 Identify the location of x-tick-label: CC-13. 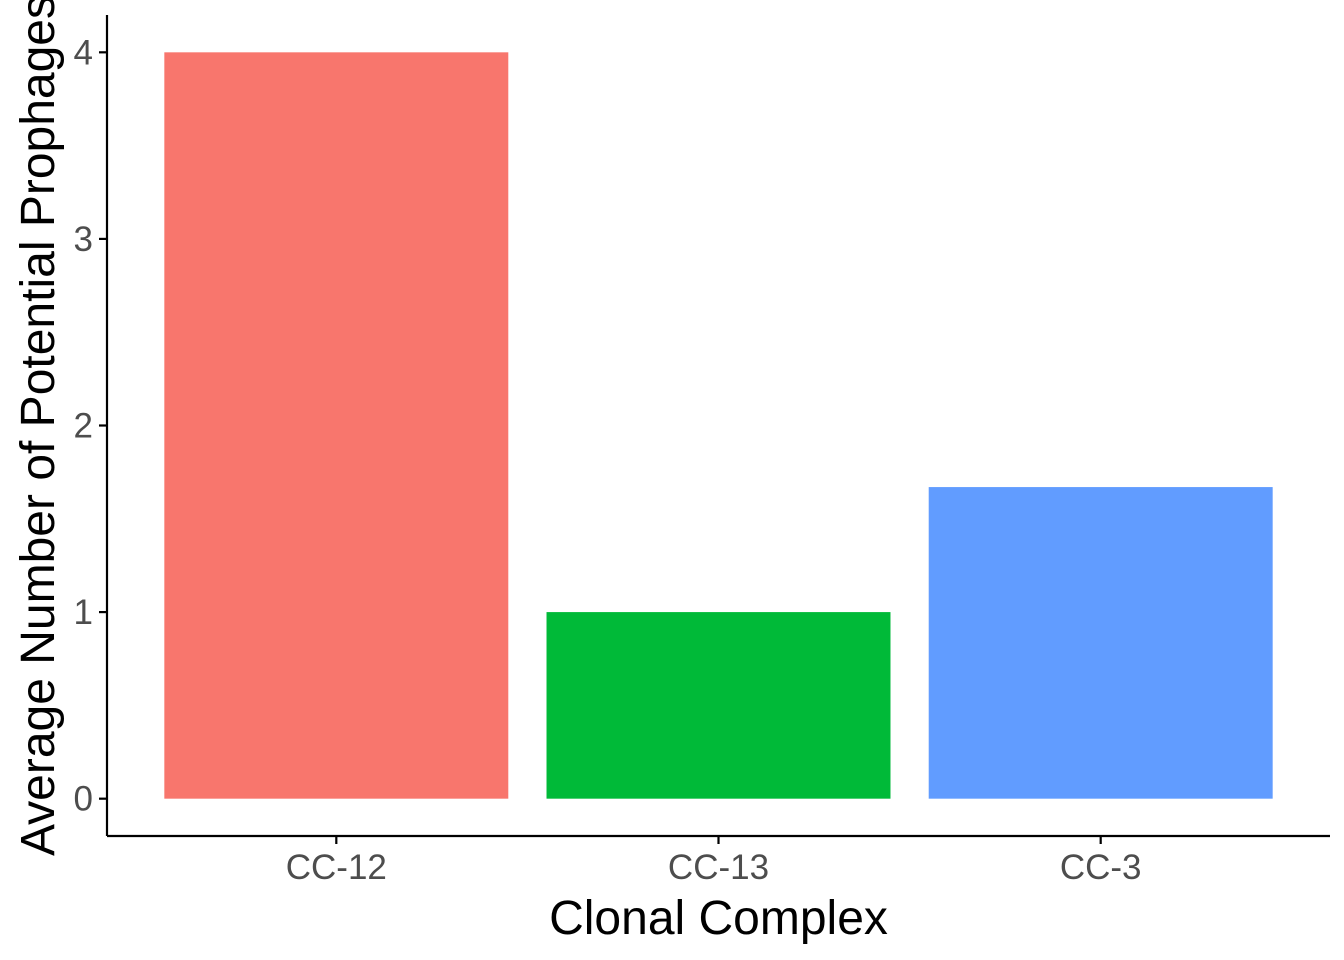
(718, 867).